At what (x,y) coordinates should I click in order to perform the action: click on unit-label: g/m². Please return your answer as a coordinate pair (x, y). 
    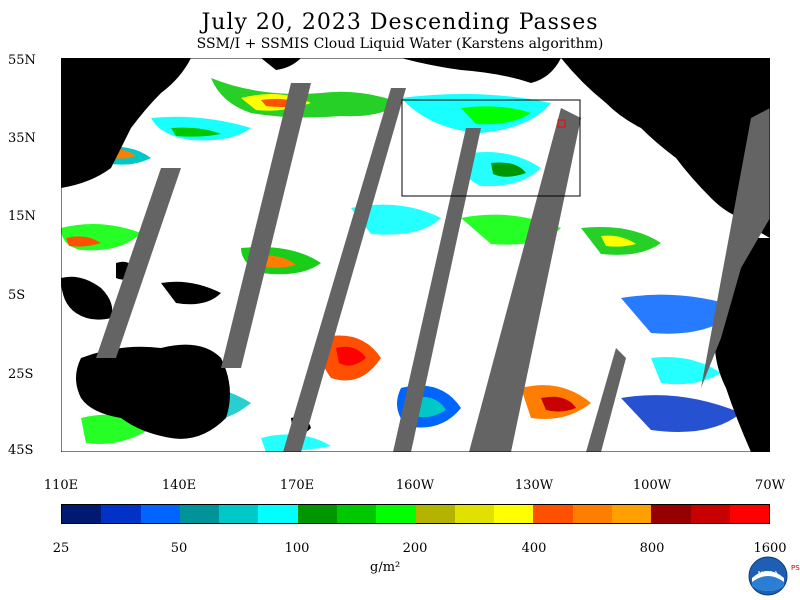
    Looking at the image, I should click on (385, 567).